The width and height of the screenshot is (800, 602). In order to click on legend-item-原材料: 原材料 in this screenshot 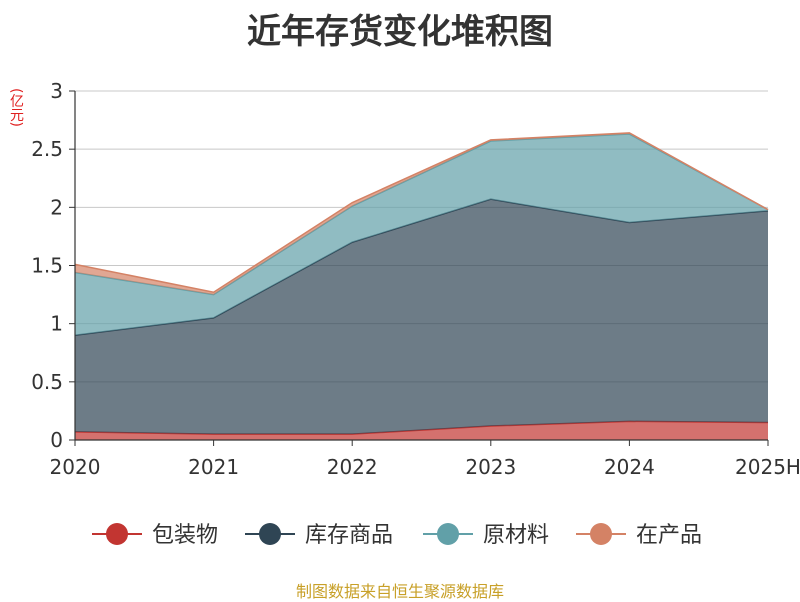, I will do `click(486, 535)`.